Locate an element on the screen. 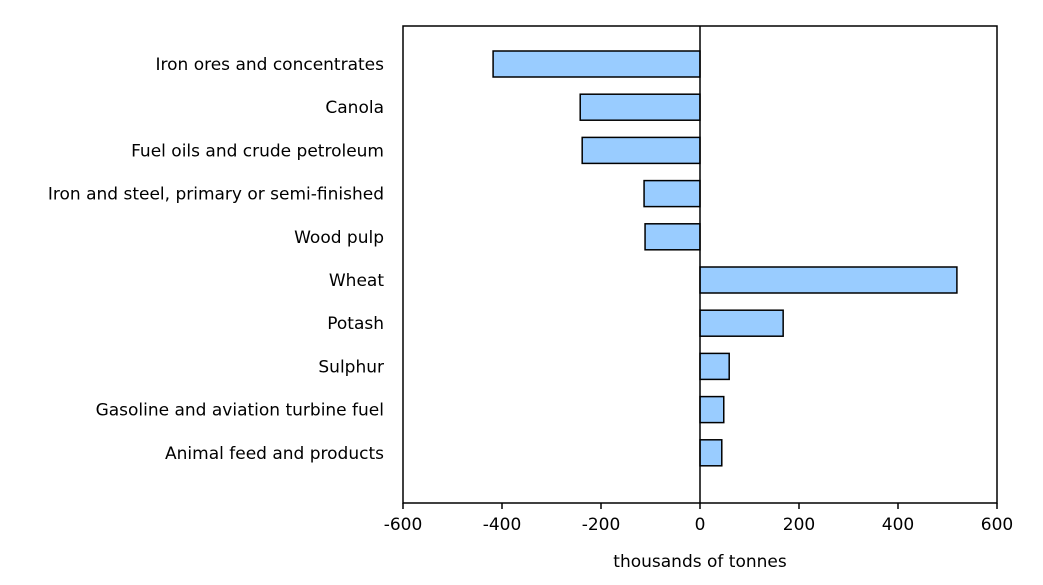 The image size is (1043, 585). x-tick-label: -400 is located at coordinates (502, 525).